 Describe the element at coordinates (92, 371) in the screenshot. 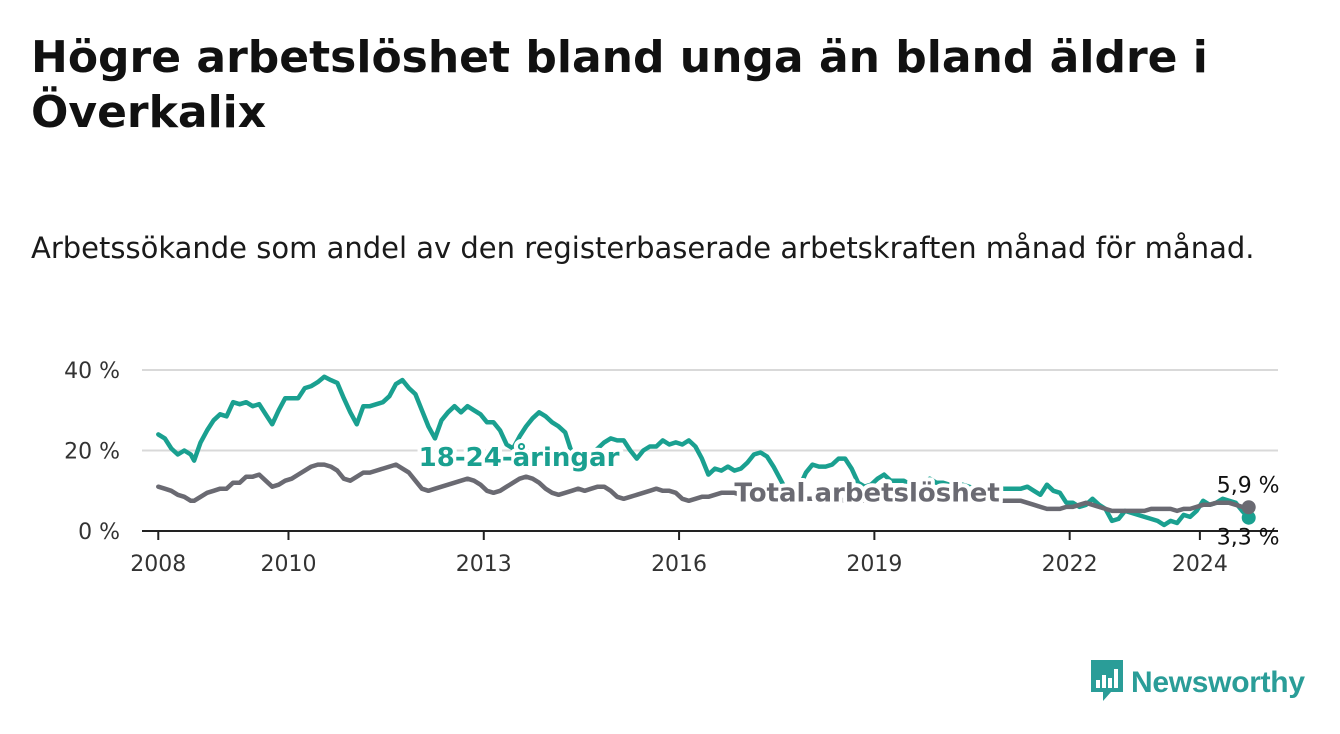

I see `y-tick-label: 40 %` at that location.